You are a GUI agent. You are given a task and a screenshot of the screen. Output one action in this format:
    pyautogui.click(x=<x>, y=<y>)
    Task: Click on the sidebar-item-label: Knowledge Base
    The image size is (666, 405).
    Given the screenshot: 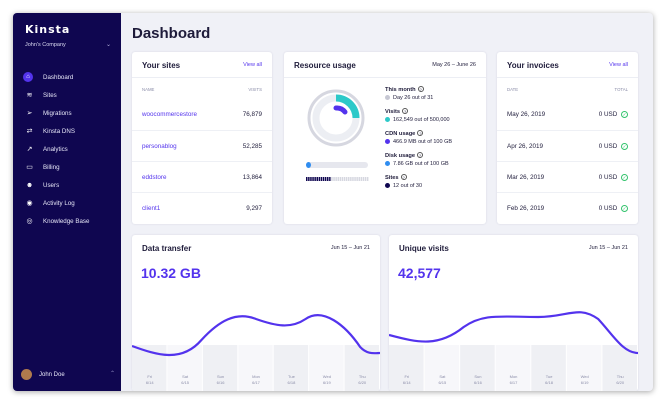 What is the action you would take?
    pyautogui.click(x=66, y=221)
    